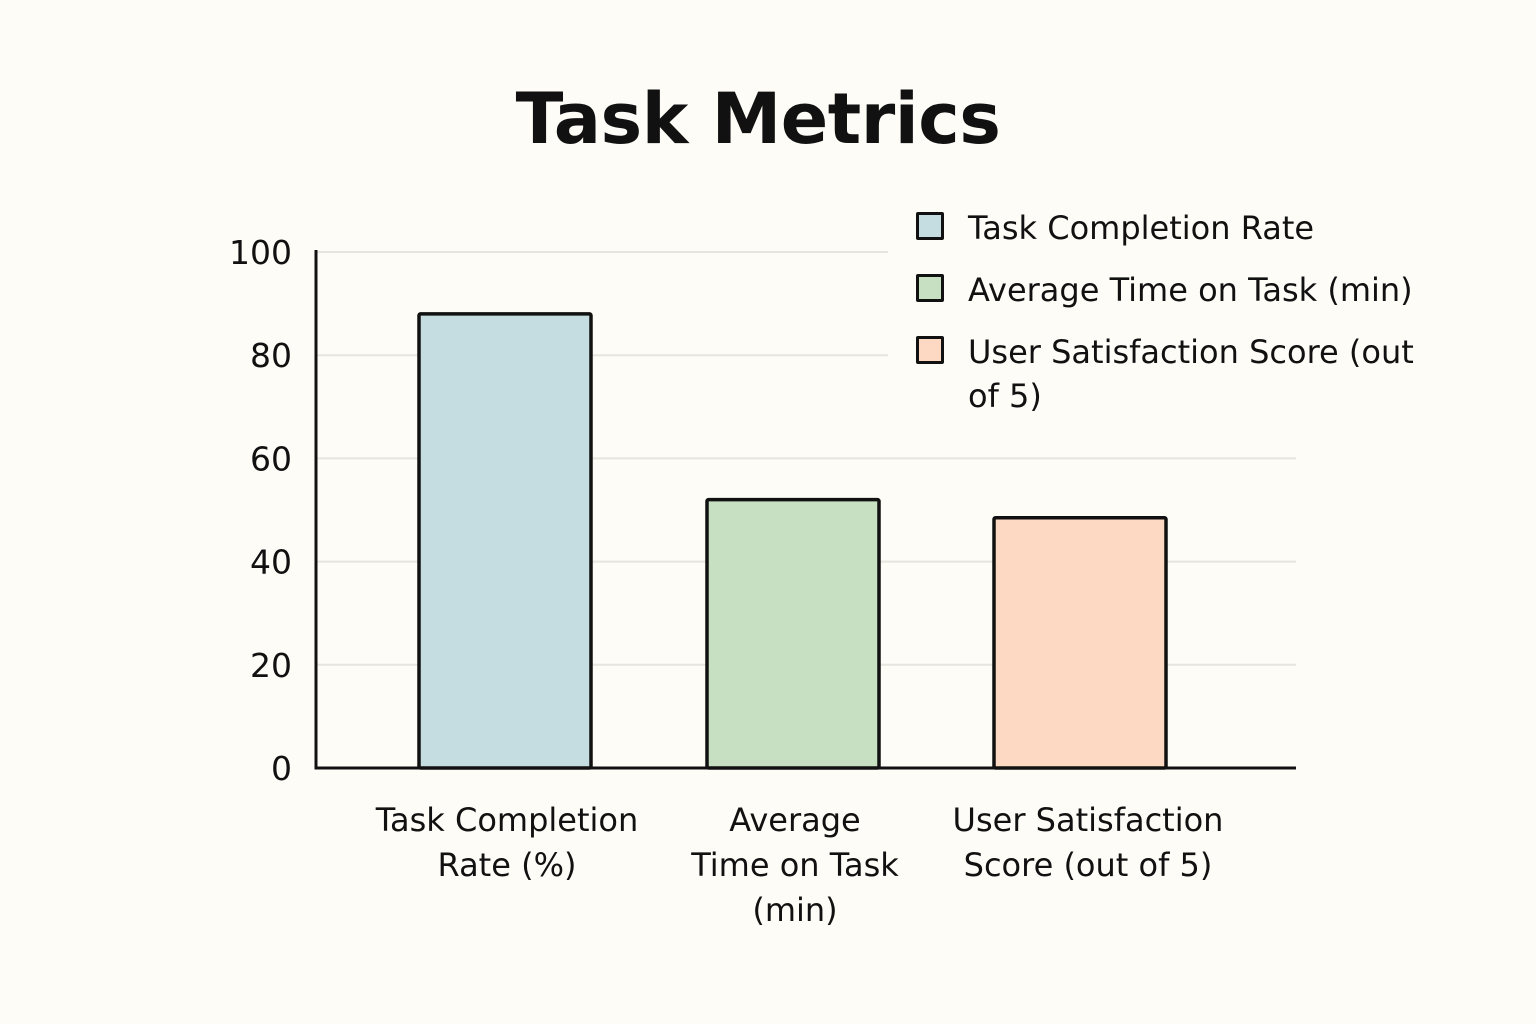  I want to click on legend-label-average-time-on-task: Average Time on Task (min), so click(1190, 290).